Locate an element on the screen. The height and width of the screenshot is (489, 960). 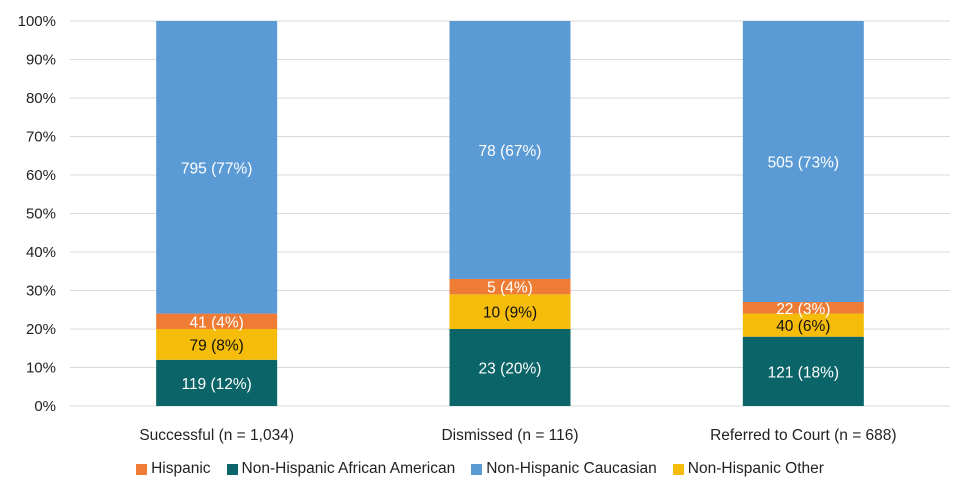
x-category-label: Successful (n = 1,034) is located at coordinates (216, 435).